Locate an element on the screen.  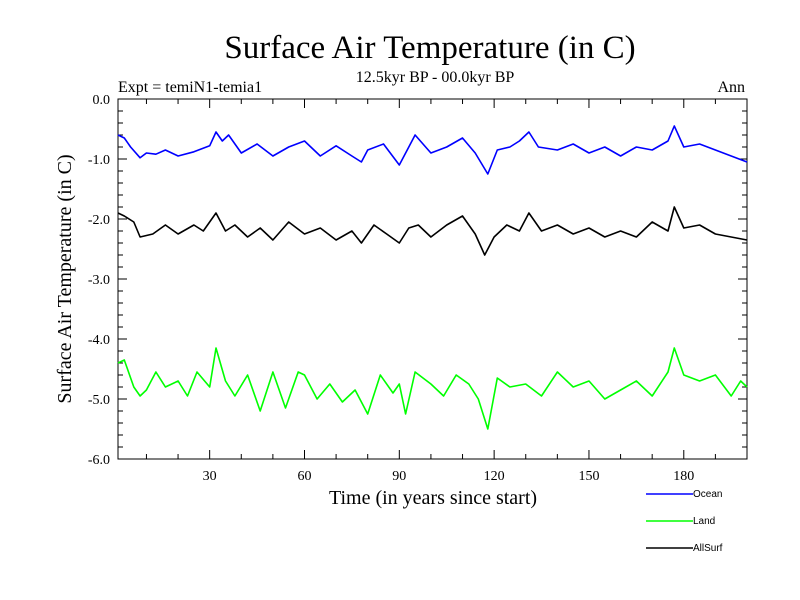
season-label: Ann is located at coordinates (731, 87).